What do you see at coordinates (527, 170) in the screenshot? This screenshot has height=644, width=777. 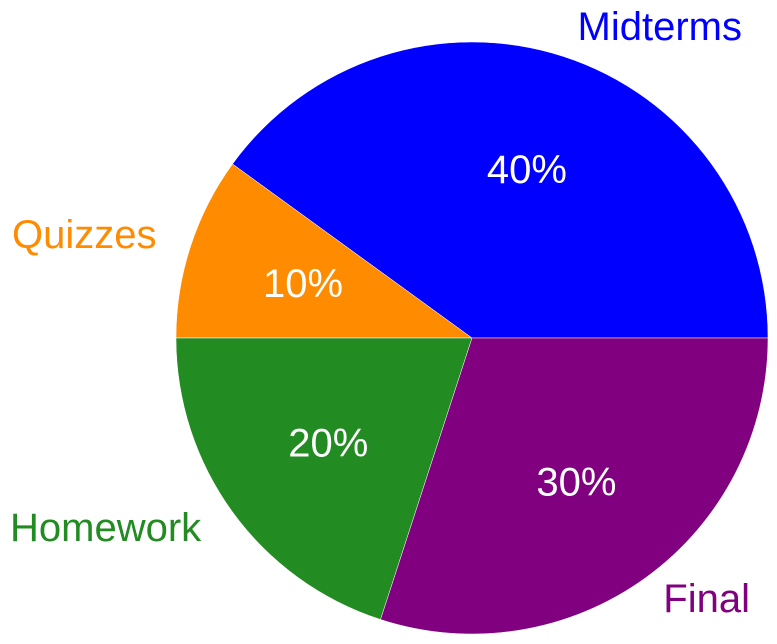 I see `percent-label-midterms: 40%` at bounding box center [527, 170].